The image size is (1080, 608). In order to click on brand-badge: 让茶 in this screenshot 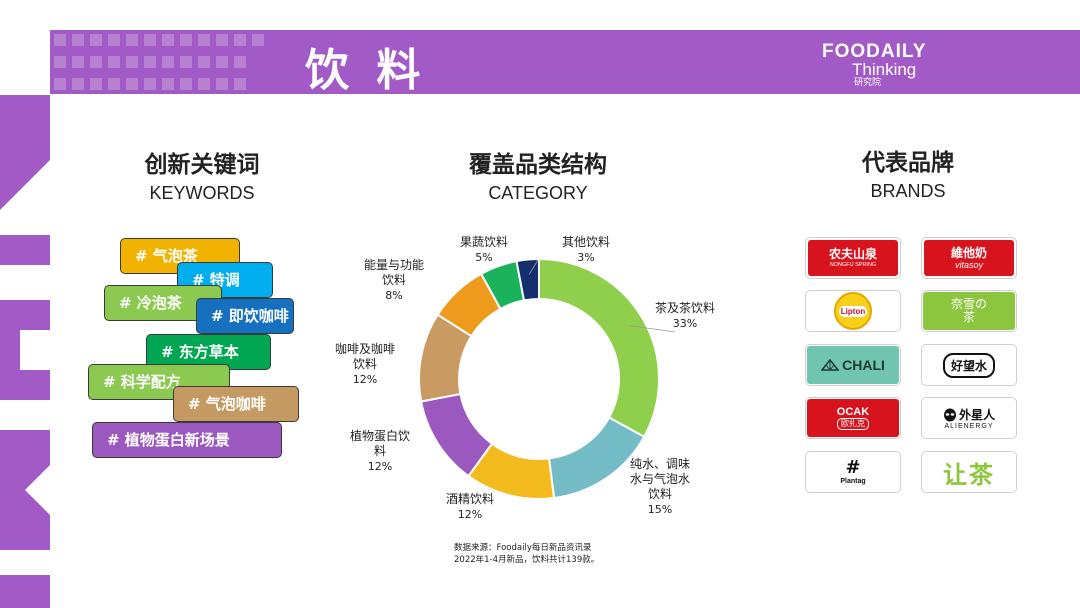, I will do `click(969, 472)`.